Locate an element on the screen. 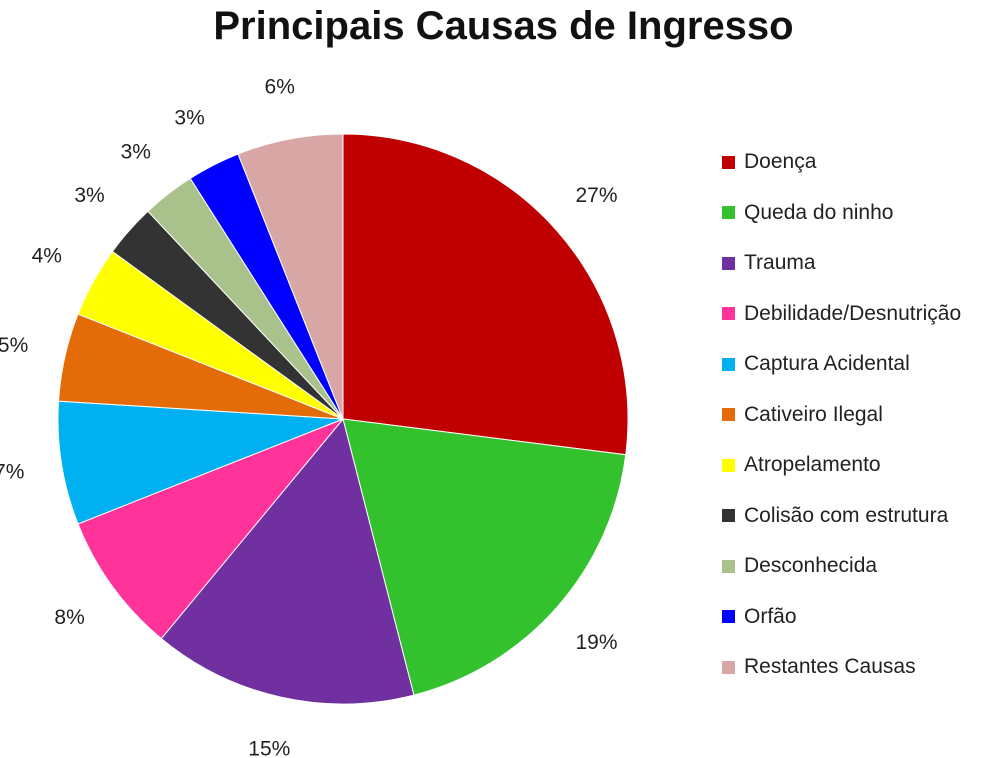 This screenshot has width=1007, height=758. slice-label-7: 3% is located at coordinates (89, 195).